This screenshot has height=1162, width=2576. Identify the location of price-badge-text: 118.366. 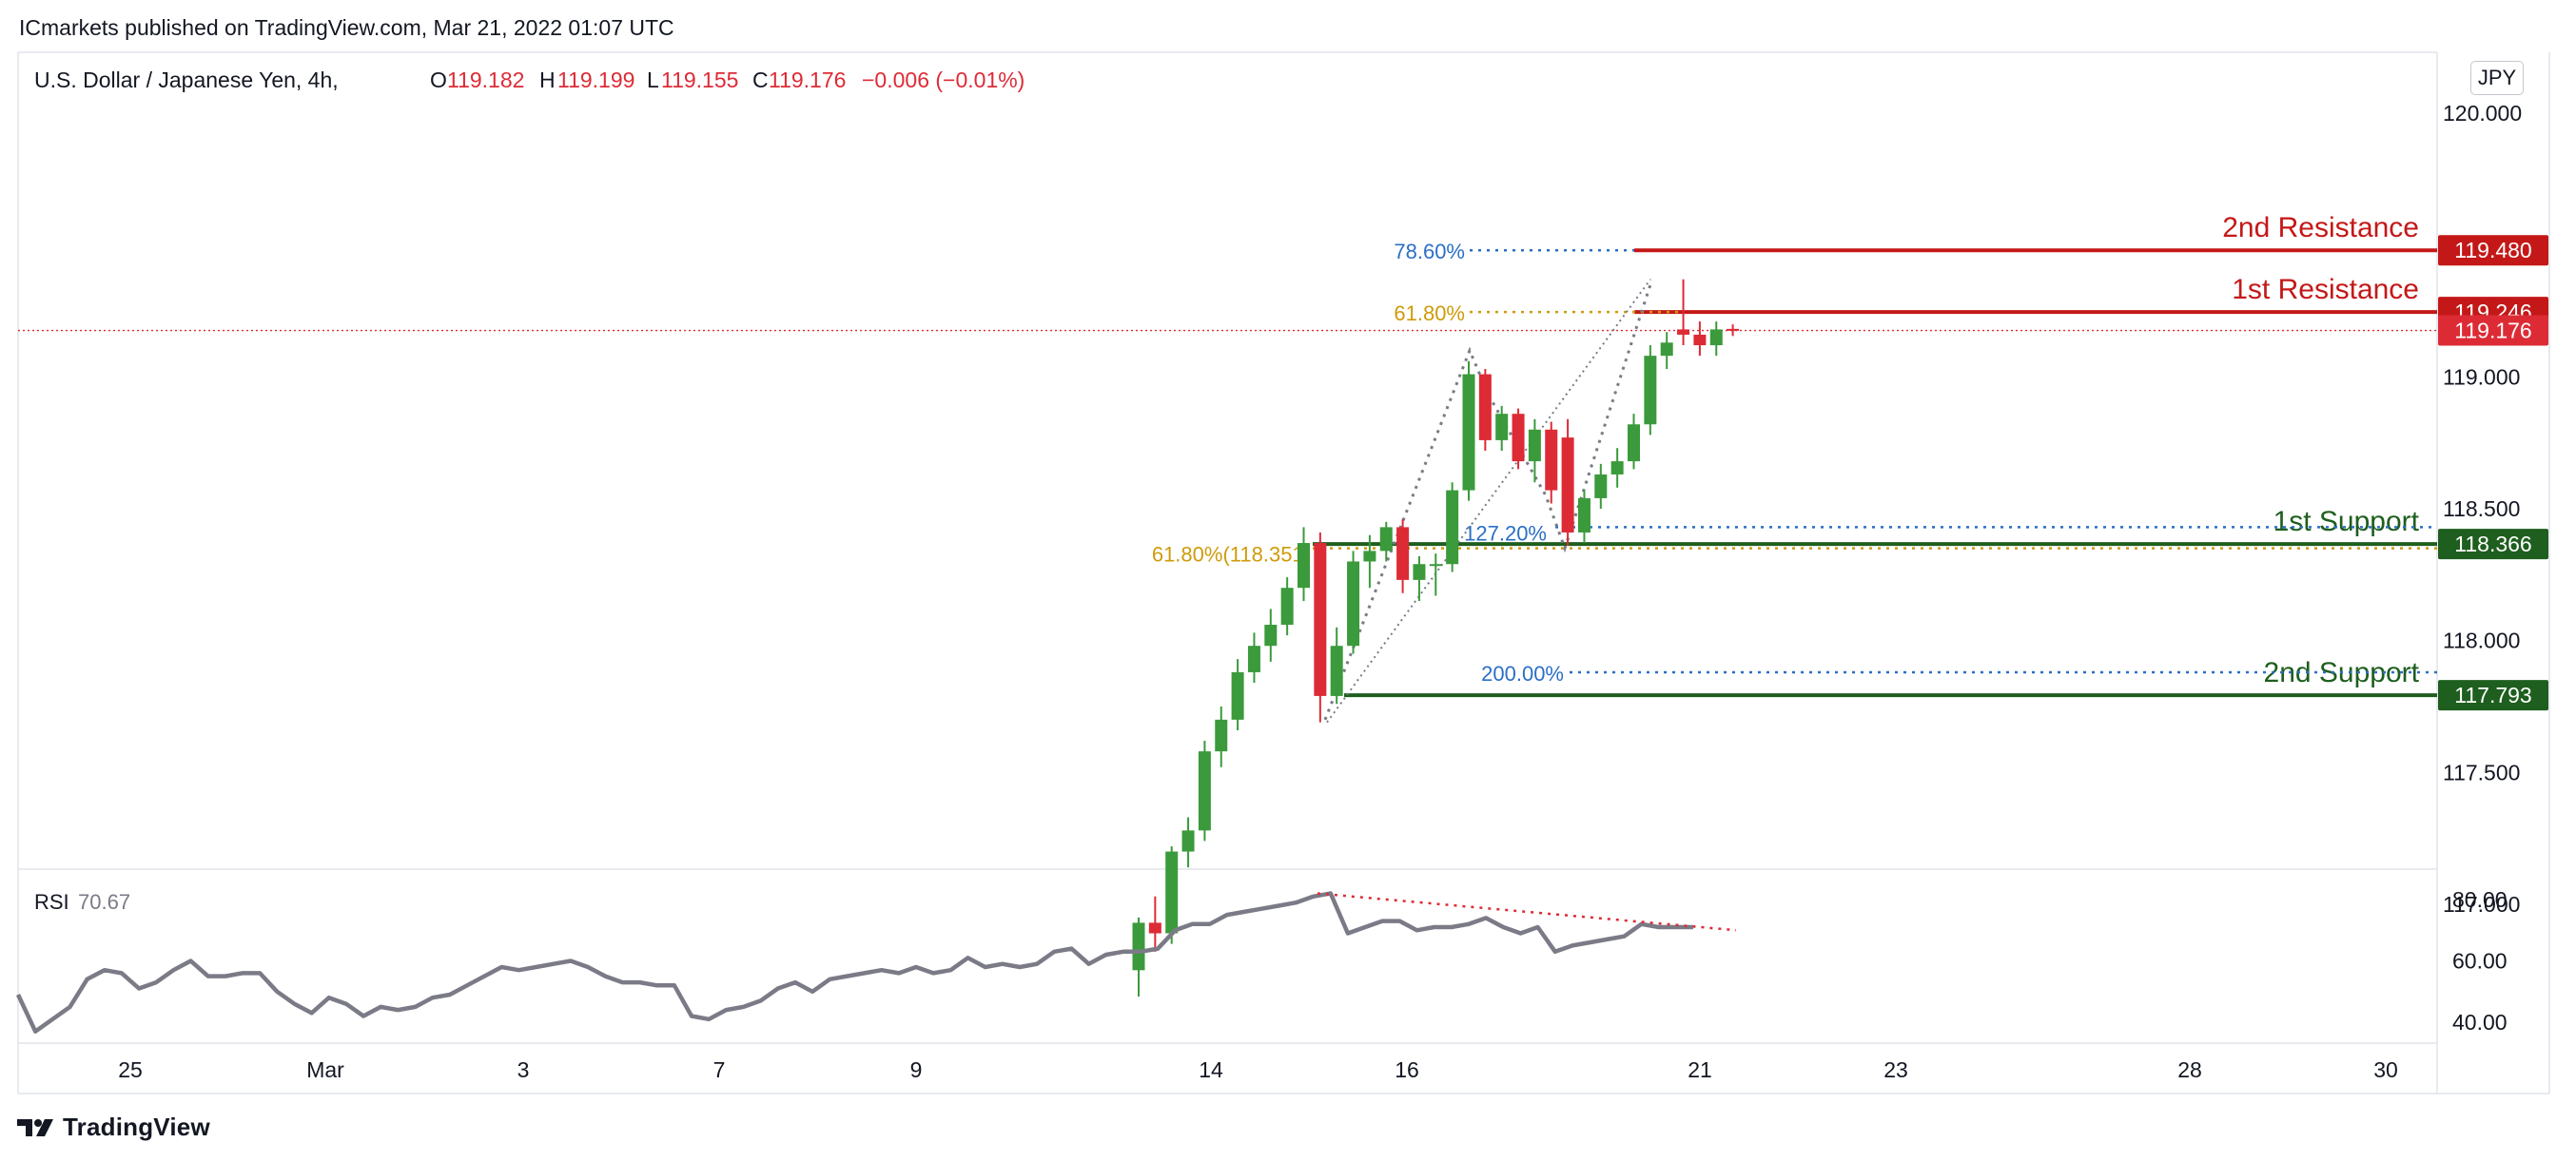
(2493, 544).